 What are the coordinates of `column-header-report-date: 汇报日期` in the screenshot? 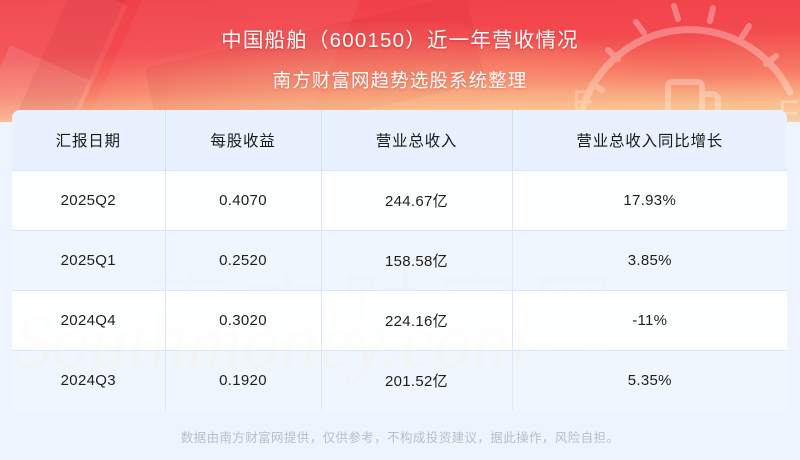 It's located at (89, 140).